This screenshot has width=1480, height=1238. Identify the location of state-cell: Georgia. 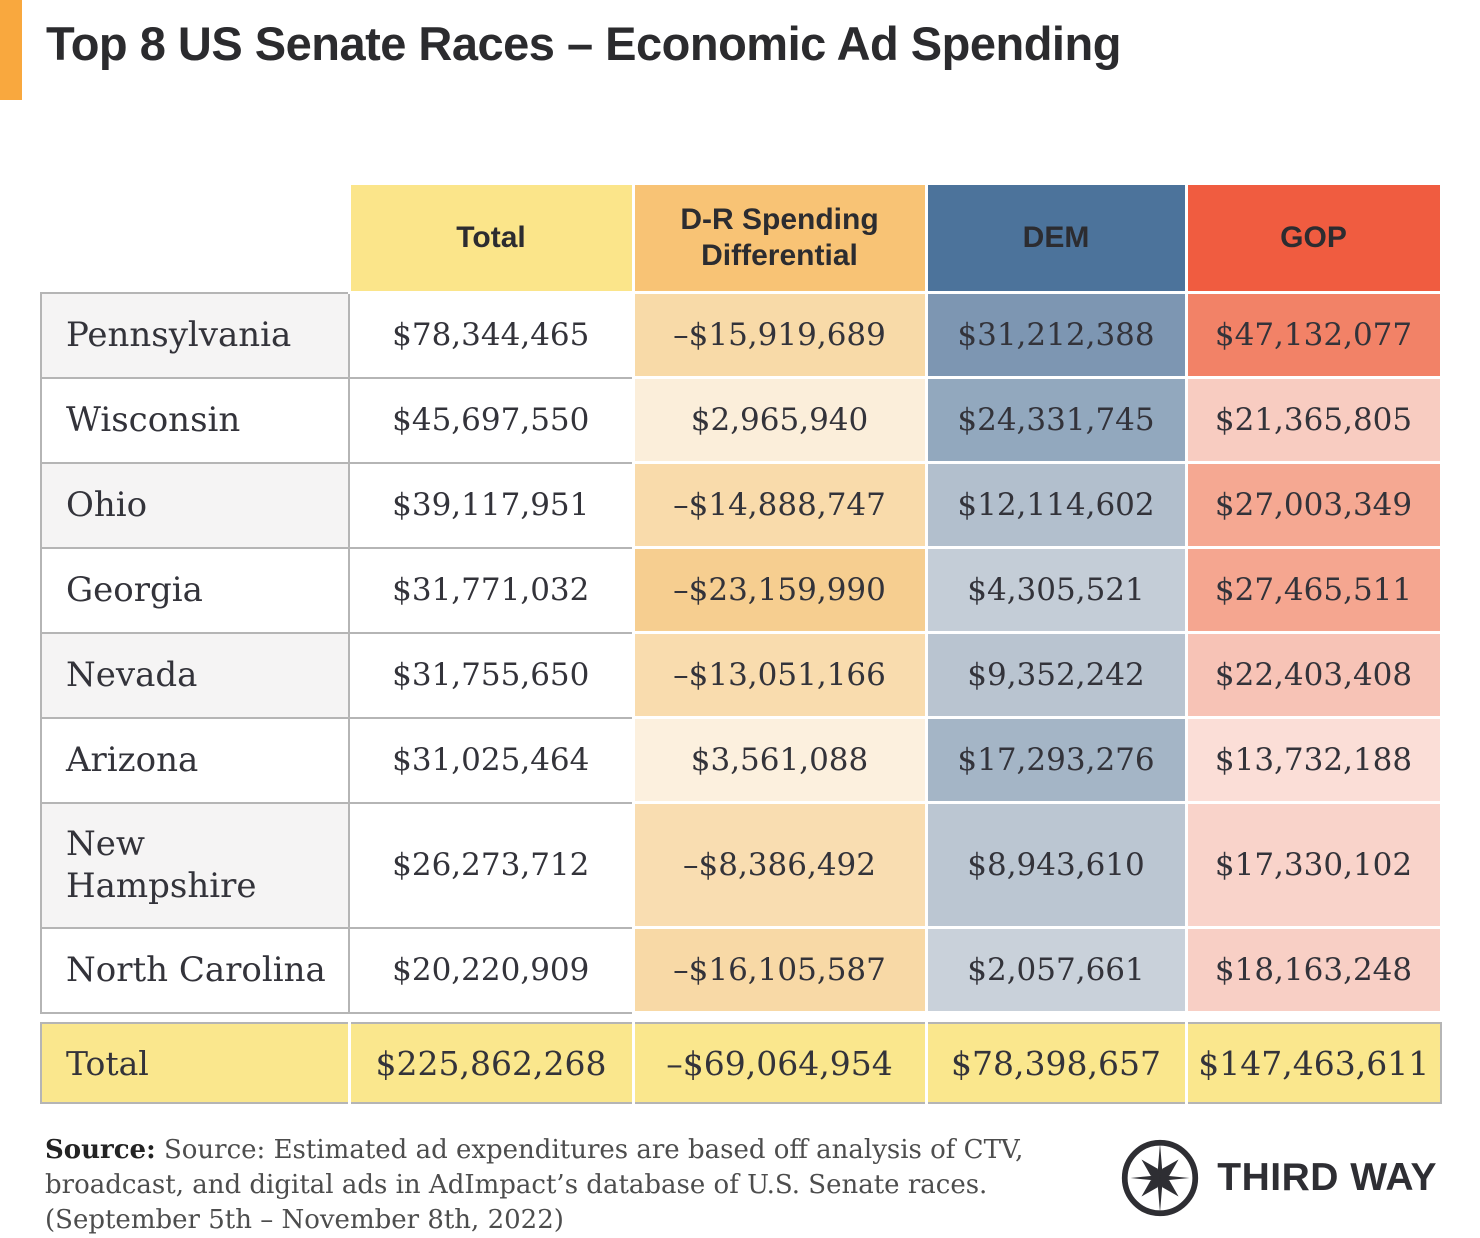
(195, 590).